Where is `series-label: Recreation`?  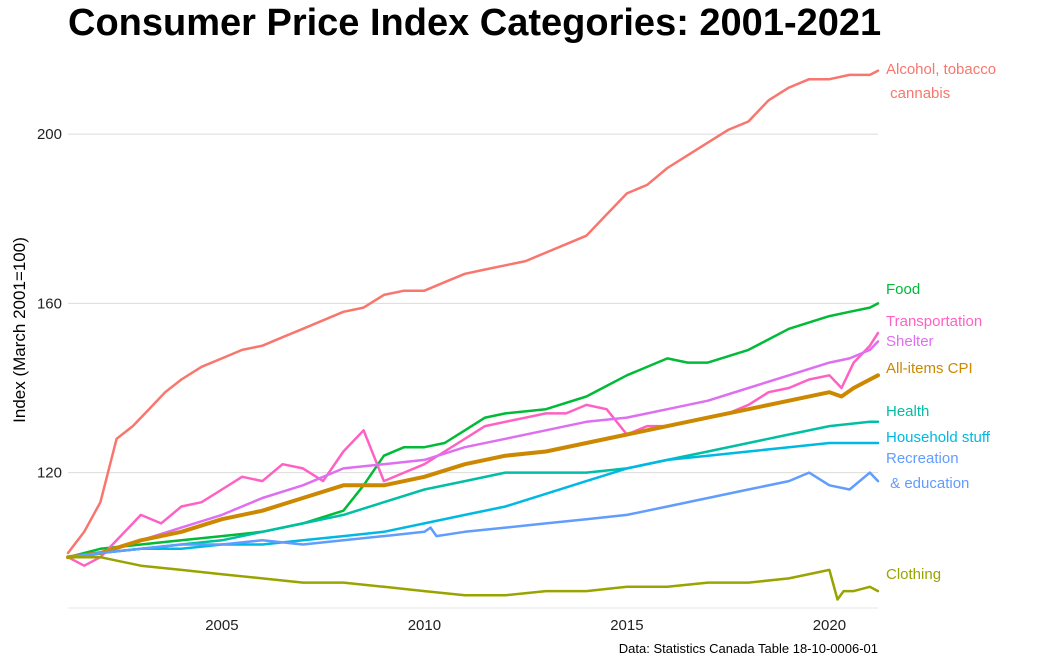
series-label: Recreation is located at coordinates (922, 458).